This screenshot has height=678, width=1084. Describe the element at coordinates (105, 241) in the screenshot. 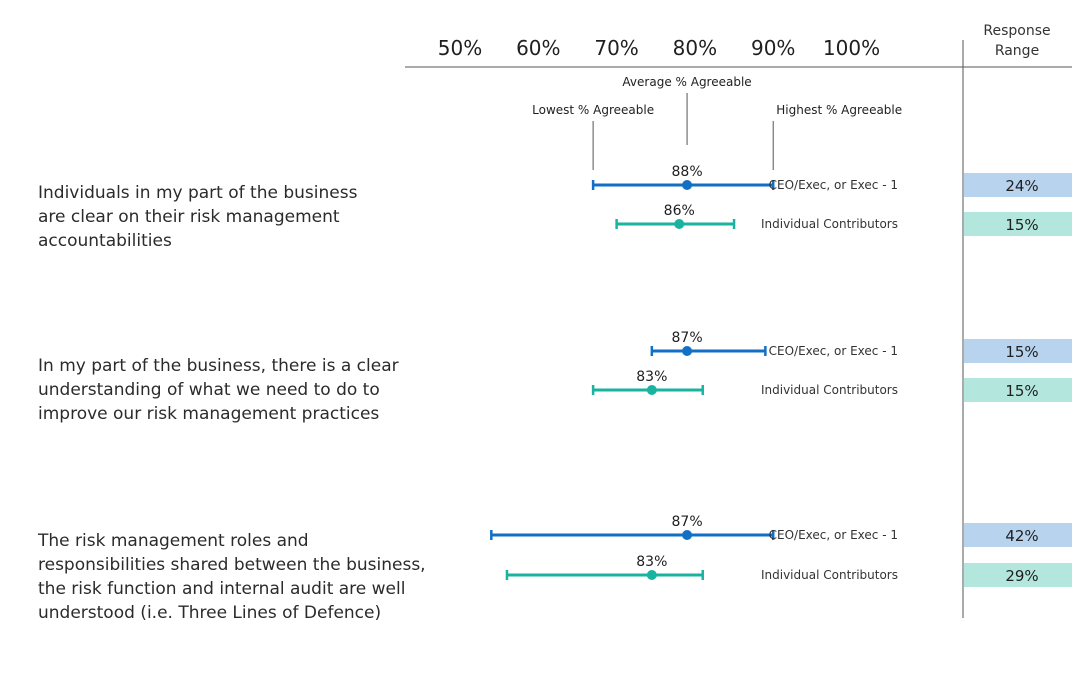

I see `question-text-line: accountabilities` at that location.